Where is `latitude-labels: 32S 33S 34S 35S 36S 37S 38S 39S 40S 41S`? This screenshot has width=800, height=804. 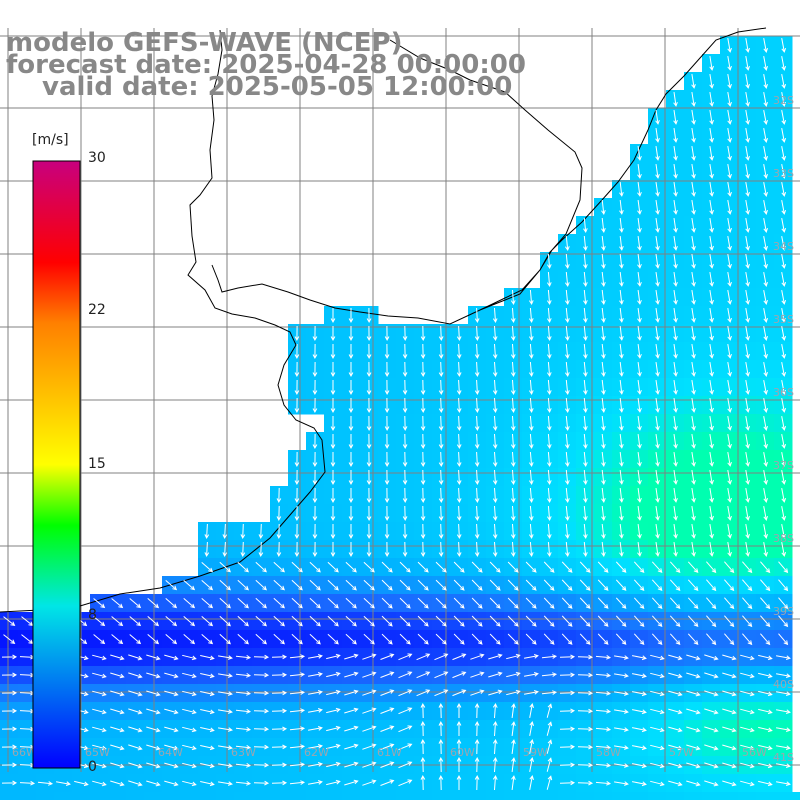 latitude-labels: 32S 33S 34S 35S 36S 37S 38S 39S 40S 41S is located at coordinates (783, 429).